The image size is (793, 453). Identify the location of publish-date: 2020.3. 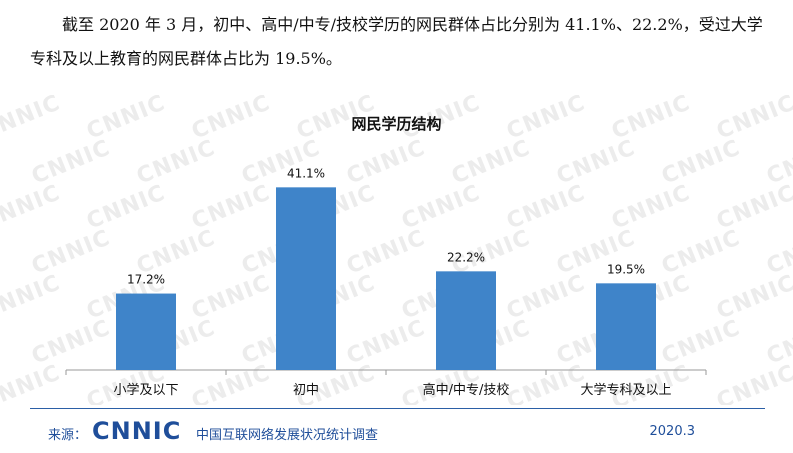
(672, 431).